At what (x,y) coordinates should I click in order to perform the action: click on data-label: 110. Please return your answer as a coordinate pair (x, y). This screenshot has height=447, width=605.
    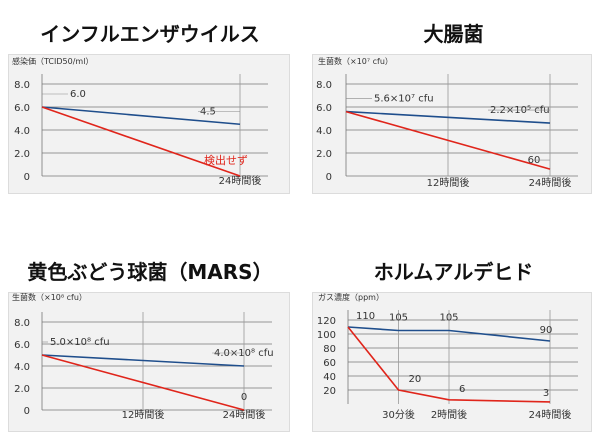
    Looking at the image, I should click on (365, 316).